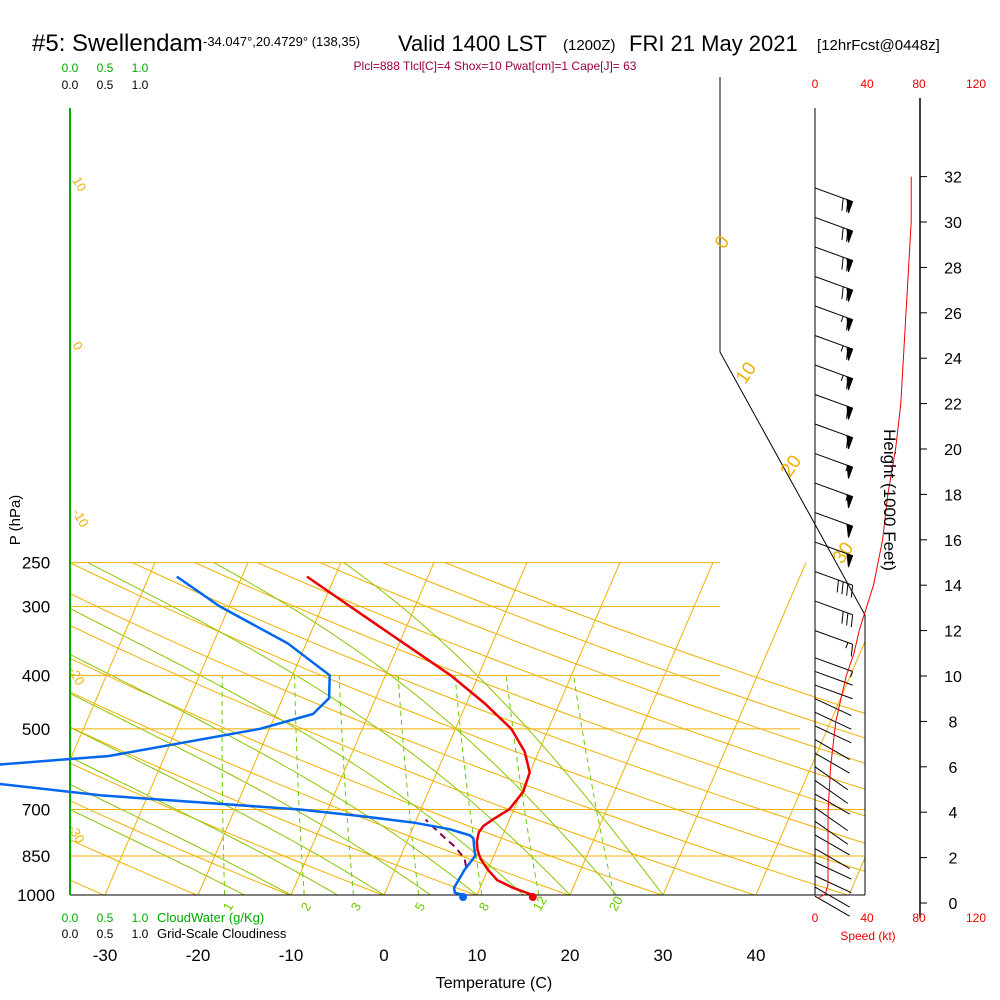  What do you see at coordinates (953, 677) in the screenshot?
I see `height-tick-label: 10` at bounding box center [953, 677].